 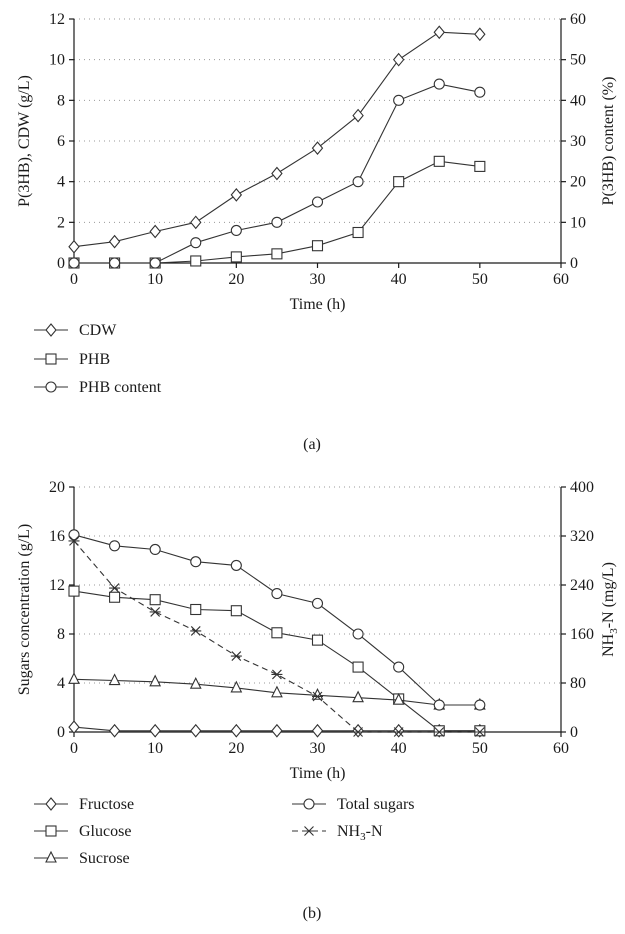 What do you see at coordinates (578, 182) in the screenshot?
I see `y2-tick-label: 20` at bounding box center [578, 182].